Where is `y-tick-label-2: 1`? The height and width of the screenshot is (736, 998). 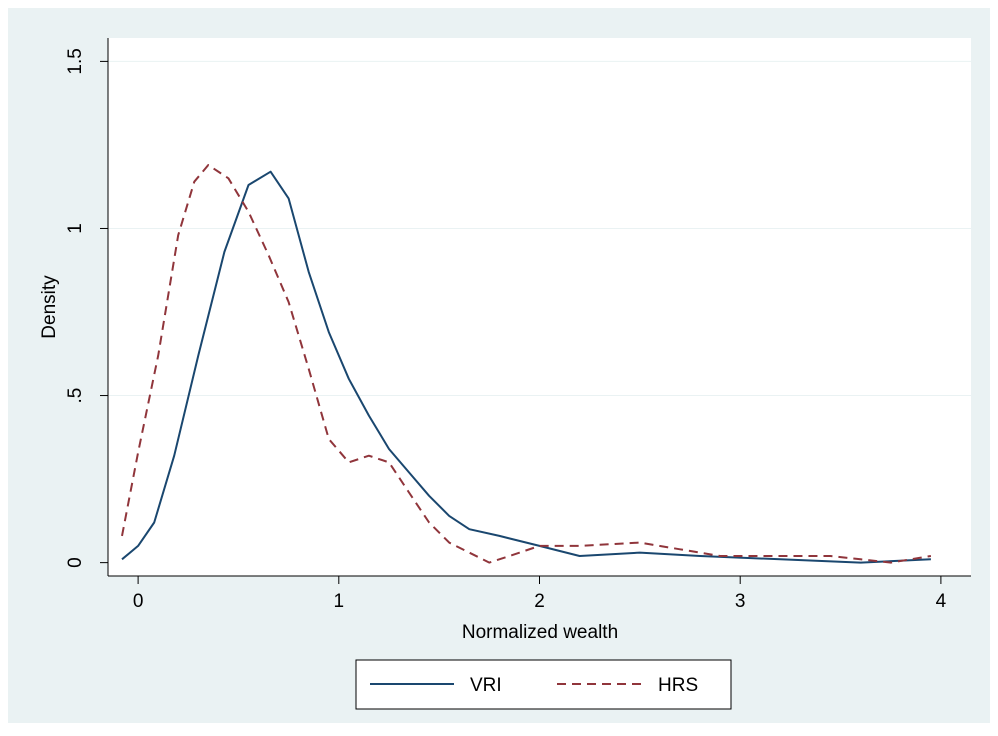 y-tick-label-2: 1 is located at coordinates (75, 228).